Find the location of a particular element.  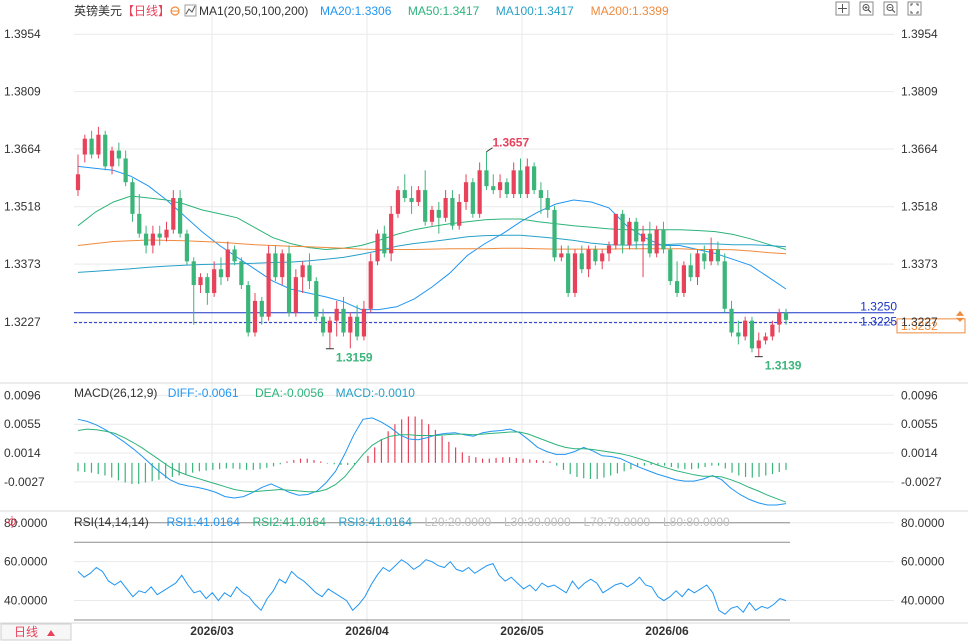

rsi-axis-label-left: 60.0000 is located at coordinates (26, 562).